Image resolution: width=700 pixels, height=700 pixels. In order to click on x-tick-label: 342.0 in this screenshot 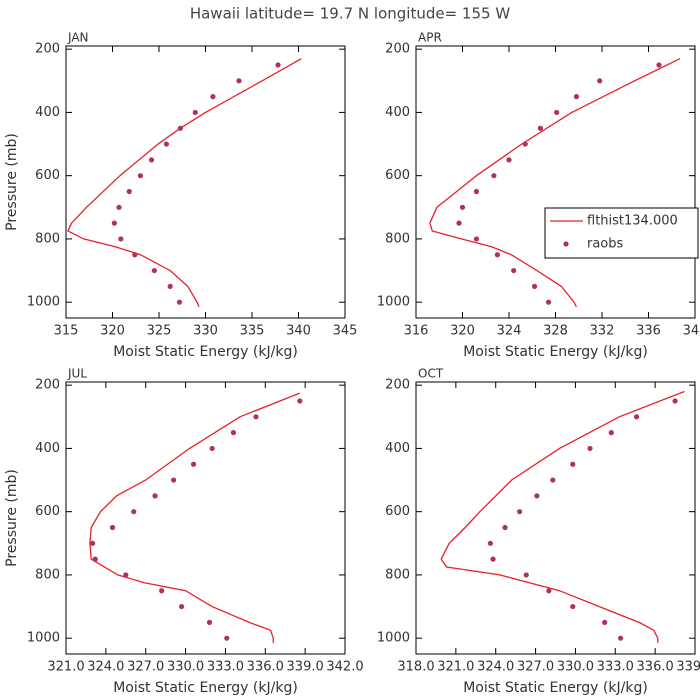, I will do `click(344, 667)`.